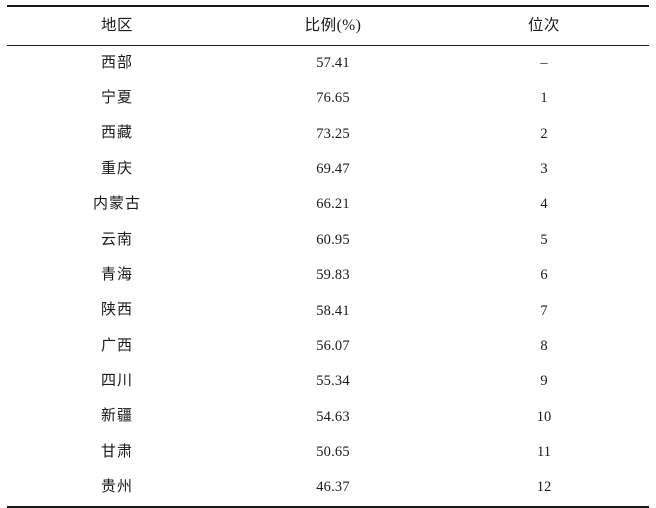 The width and height of the screenshot is (656, 508). What do you see at coordinates (116, 62) in the screenshot?
I see `cell-region: 西部` at bounding box center [116, 62].